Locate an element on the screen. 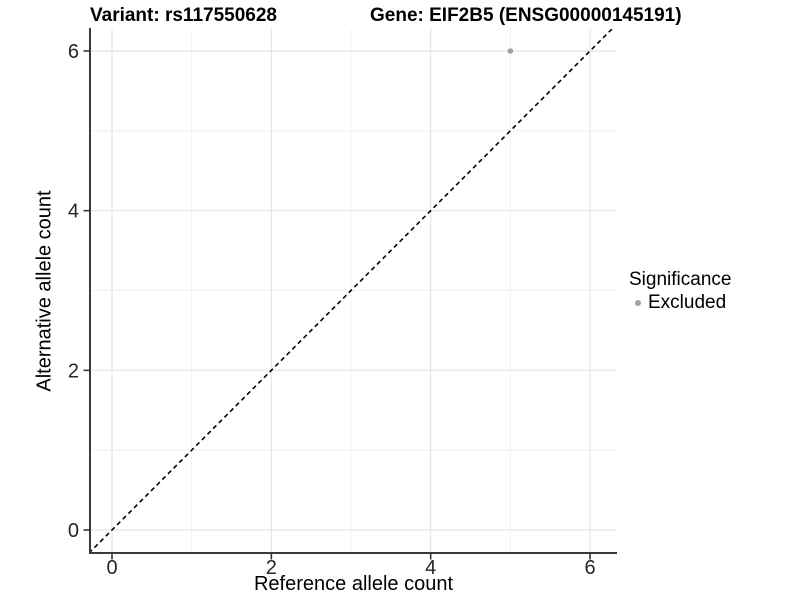  x-tick-label: 4 is located at coordinates (430, 568).